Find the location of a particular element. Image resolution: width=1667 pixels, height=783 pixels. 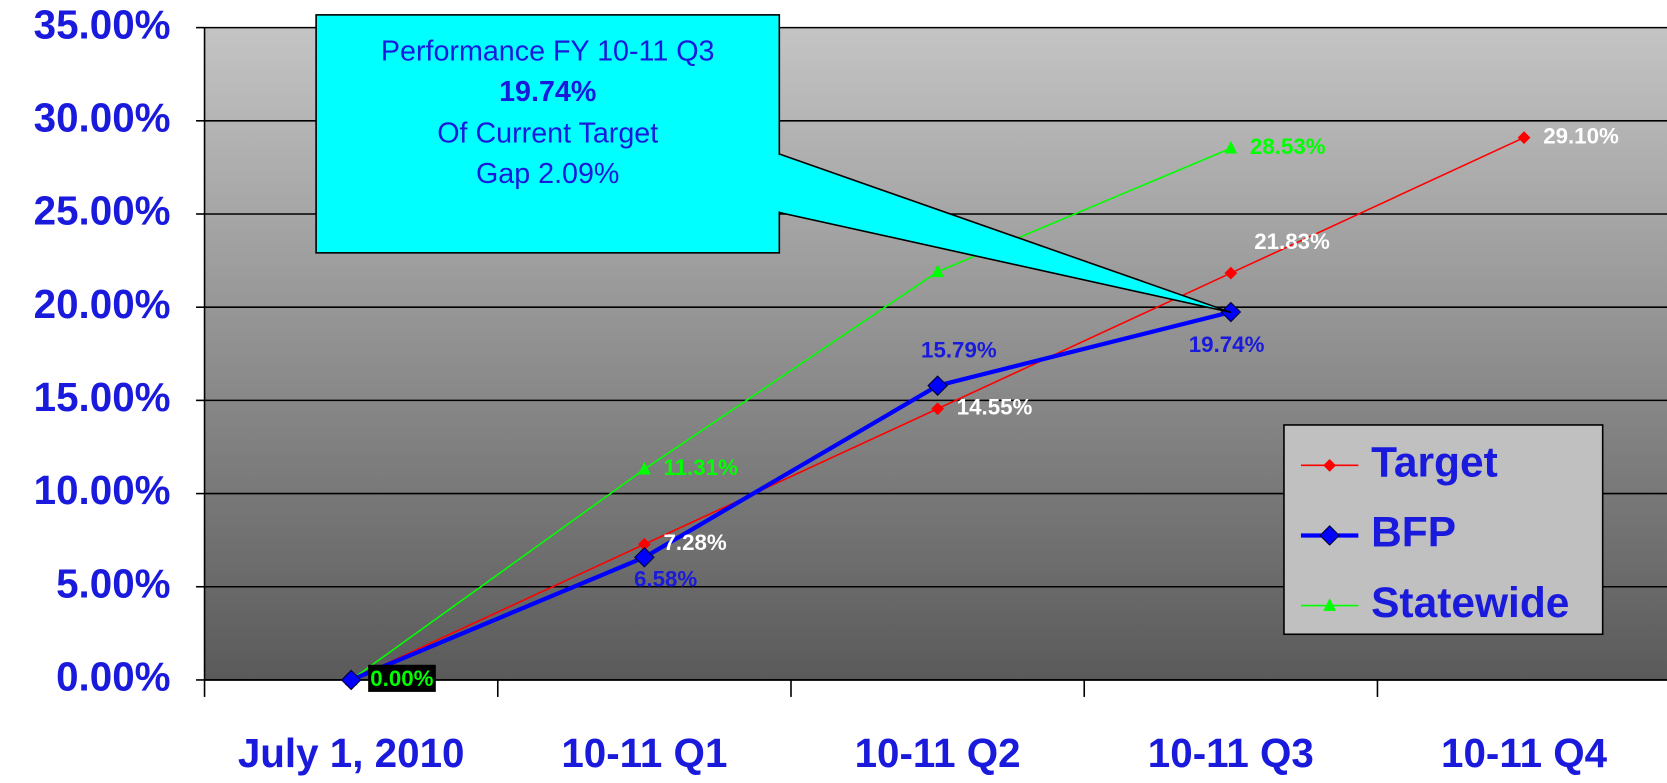

legend is located at coordinates (1443, 530).